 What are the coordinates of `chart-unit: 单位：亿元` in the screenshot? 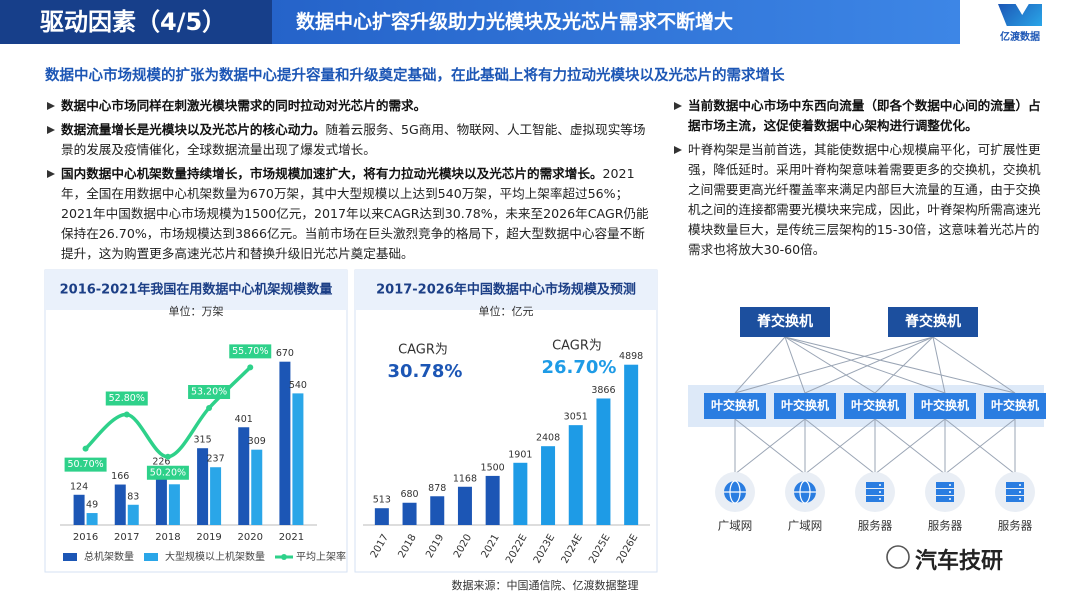 It's located at (506, 311).